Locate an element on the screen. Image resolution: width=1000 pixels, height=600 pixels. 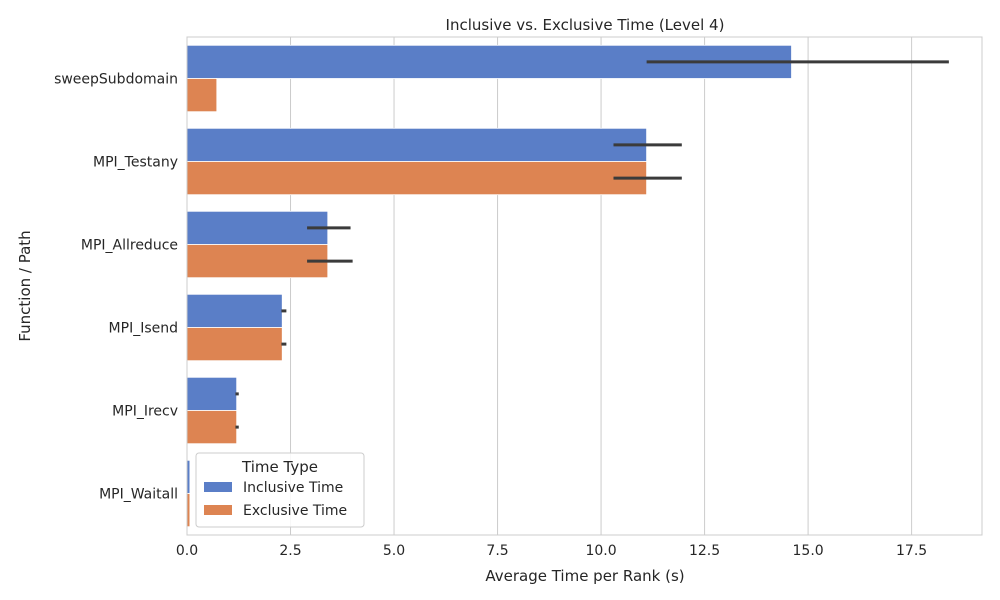
legend-title: Time Type is located at coordinates (279, 467).